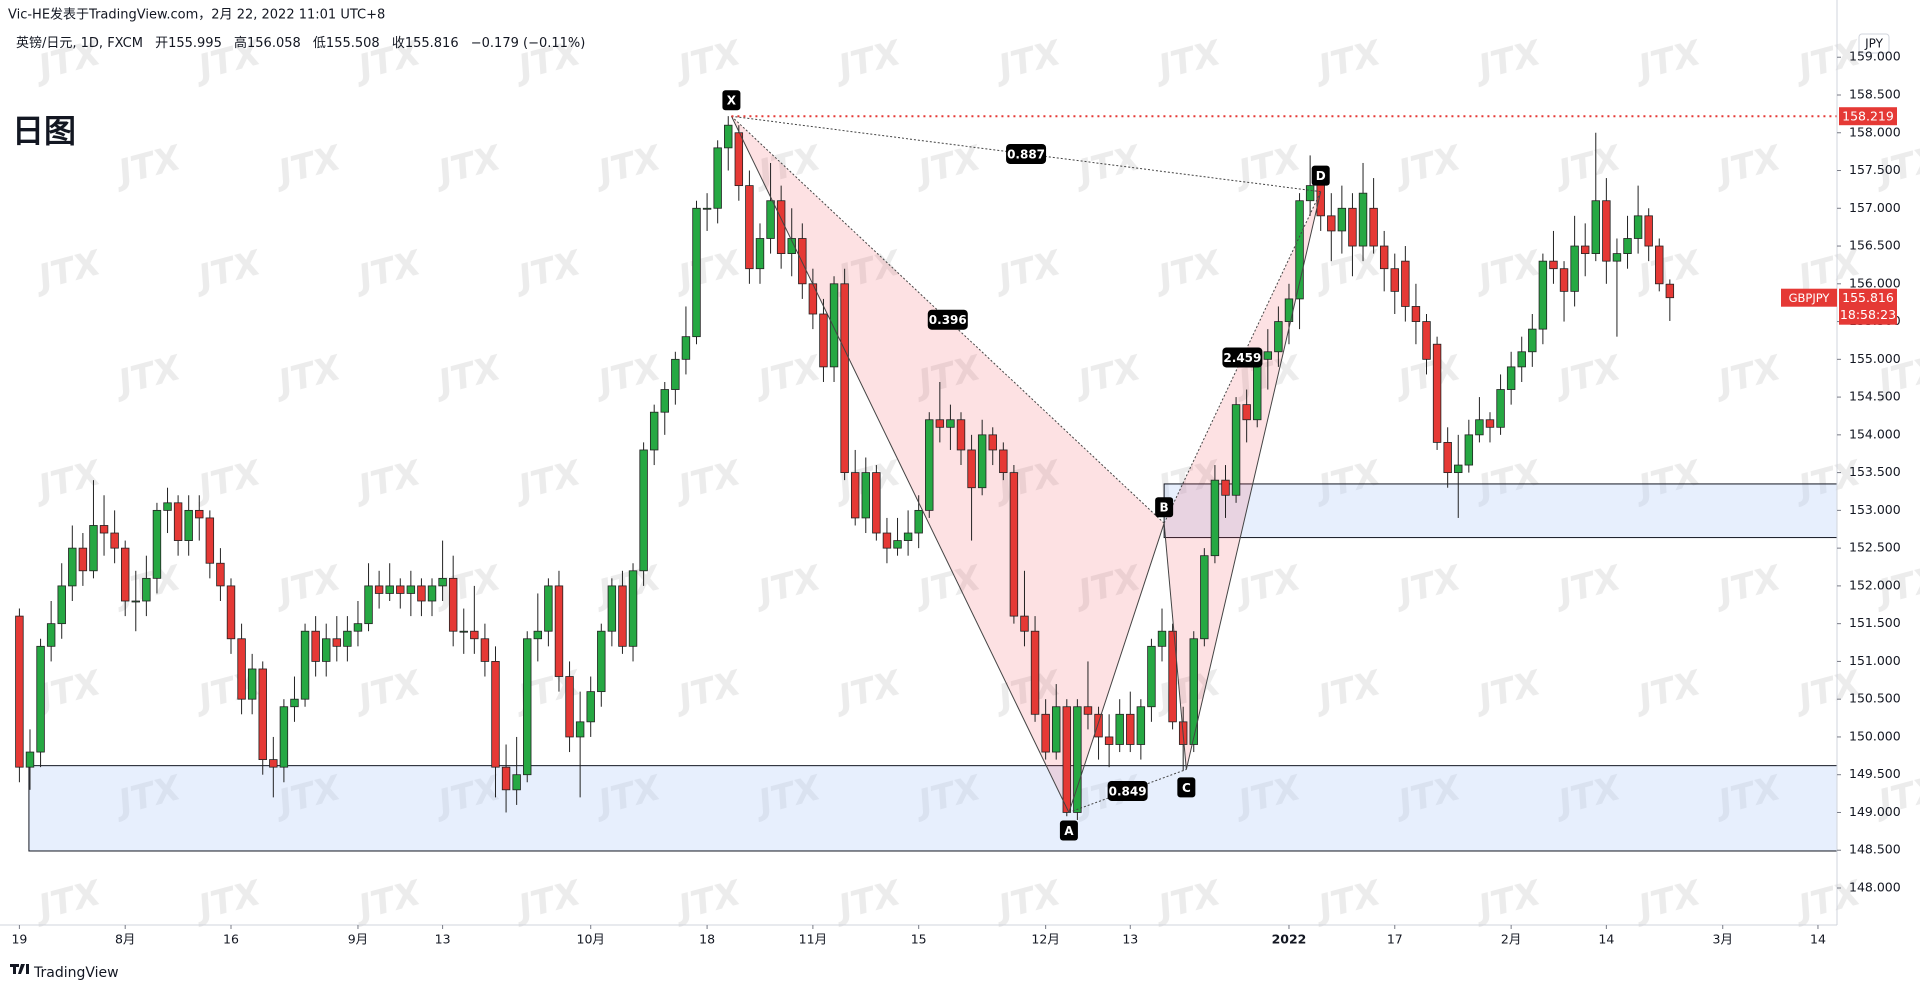 This screenshot has height=992, width=1920. Describe the element at coordinates (125, 939) in the screenshot. I see `x-tick-label: 8月` at that location.